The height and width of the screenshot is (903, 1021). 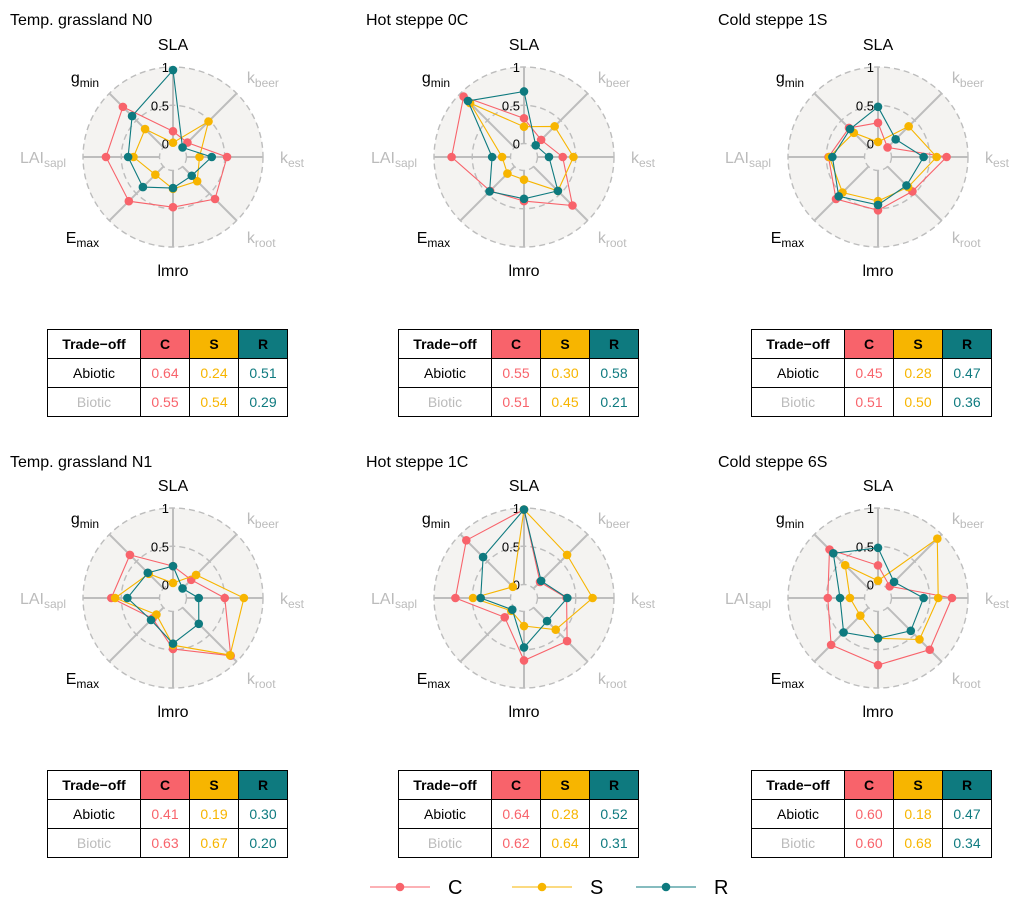 I want to click on table-value-C: 0.63, so click(x=165, y=843).